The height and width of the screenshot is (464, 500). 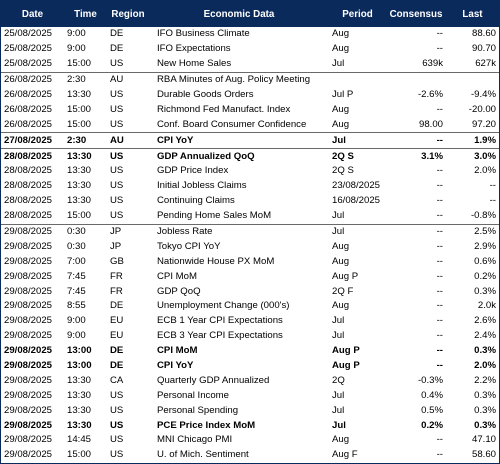 I want to click on cell-last: -20.00, so click(x=482, y=109).